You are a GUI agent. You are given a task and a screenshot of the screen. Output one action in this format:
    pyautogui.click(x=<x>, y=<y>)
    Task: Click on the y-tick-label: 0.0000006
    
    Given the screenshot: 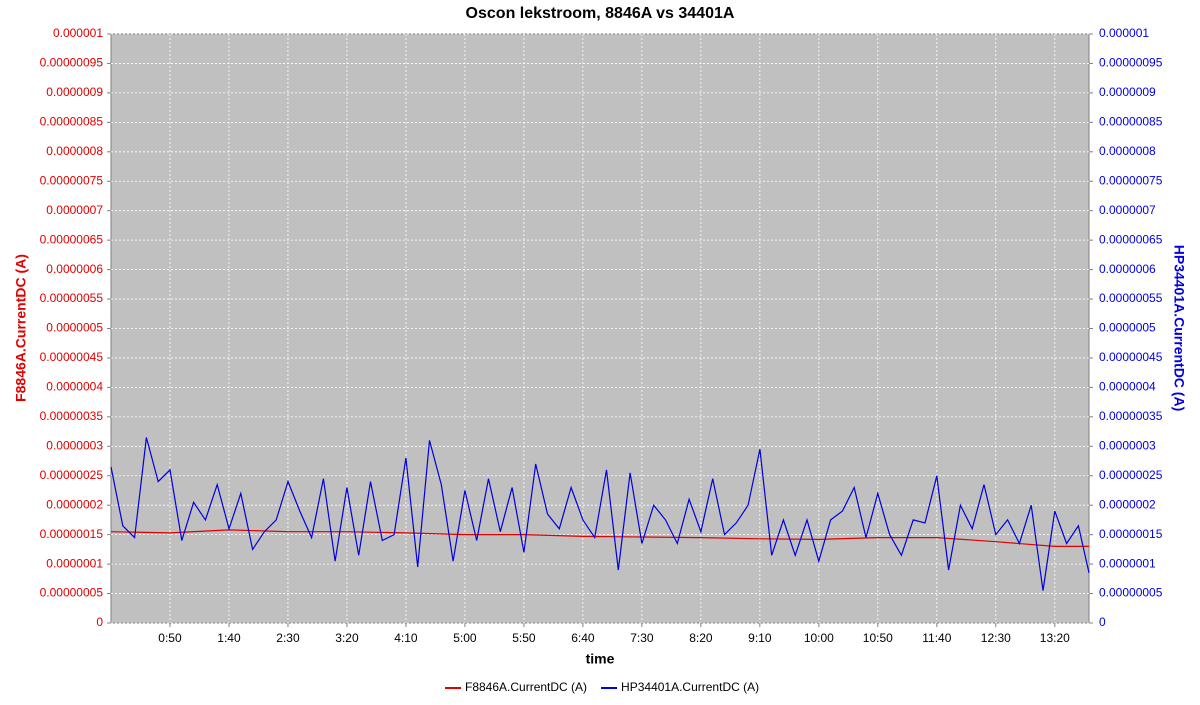 What is the action you would take?
    pyautogui.click(x=74, y=269)
    